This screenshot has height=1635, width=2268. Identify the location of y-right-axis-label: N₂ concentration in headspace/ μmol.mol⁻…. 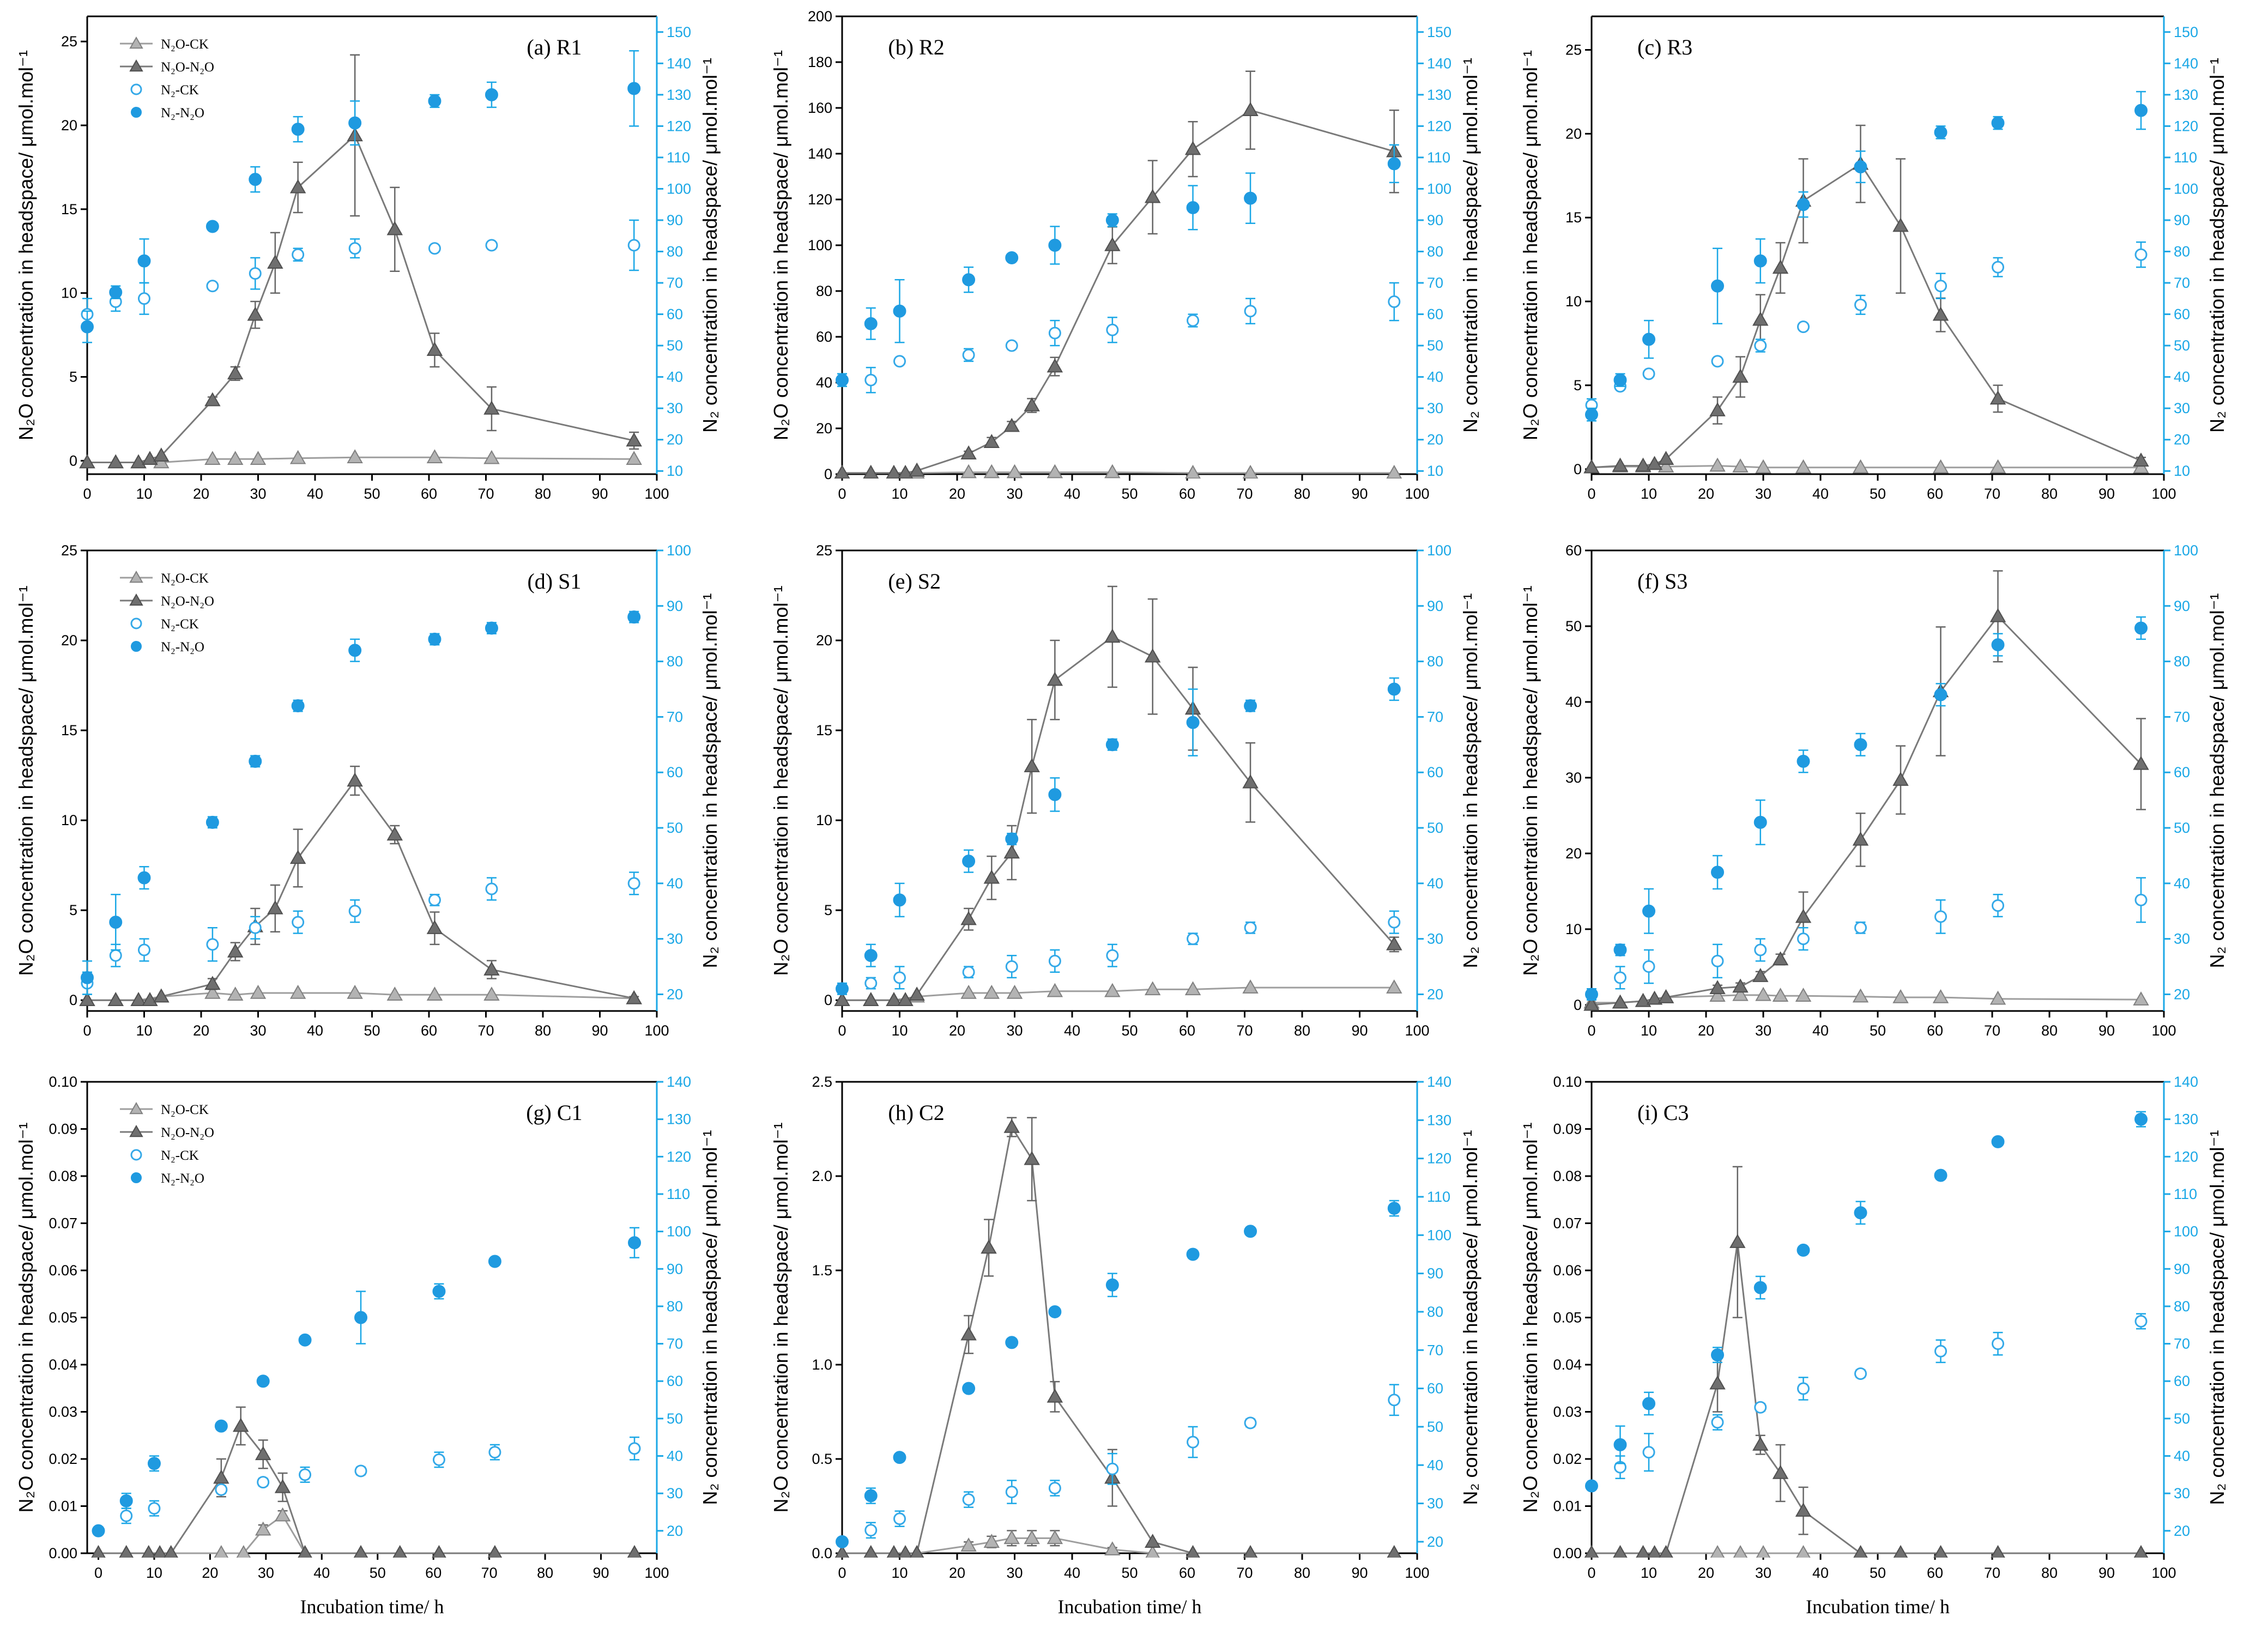
(2217, 1318).